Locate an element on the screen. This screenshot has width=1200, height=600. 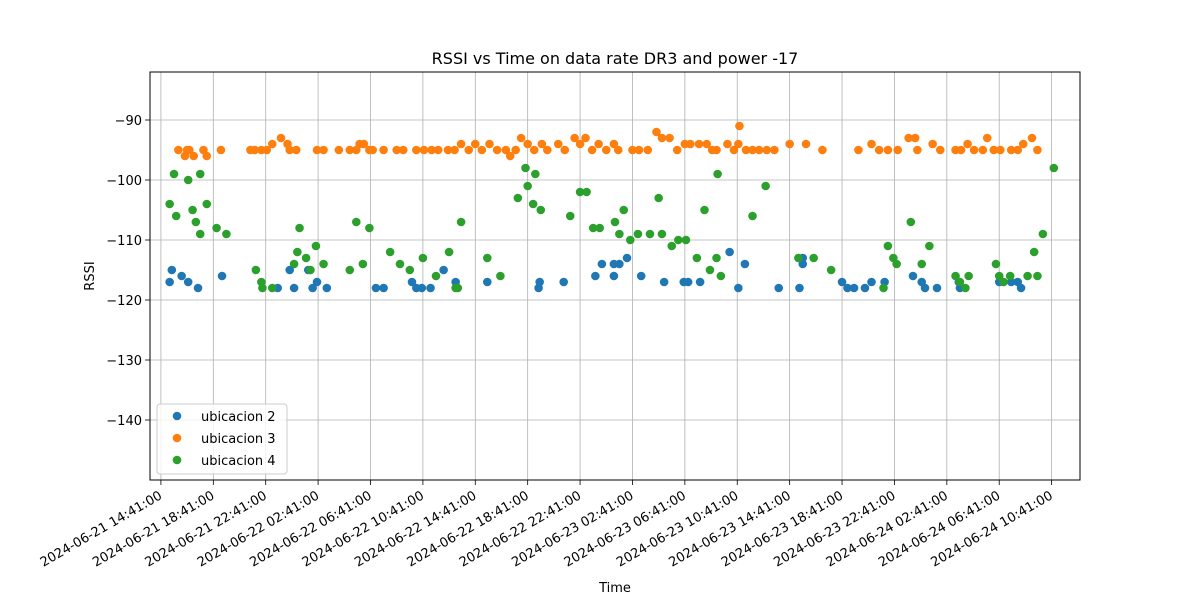
legend-label: ubicacion 4 is located at coordinates (238, 461).